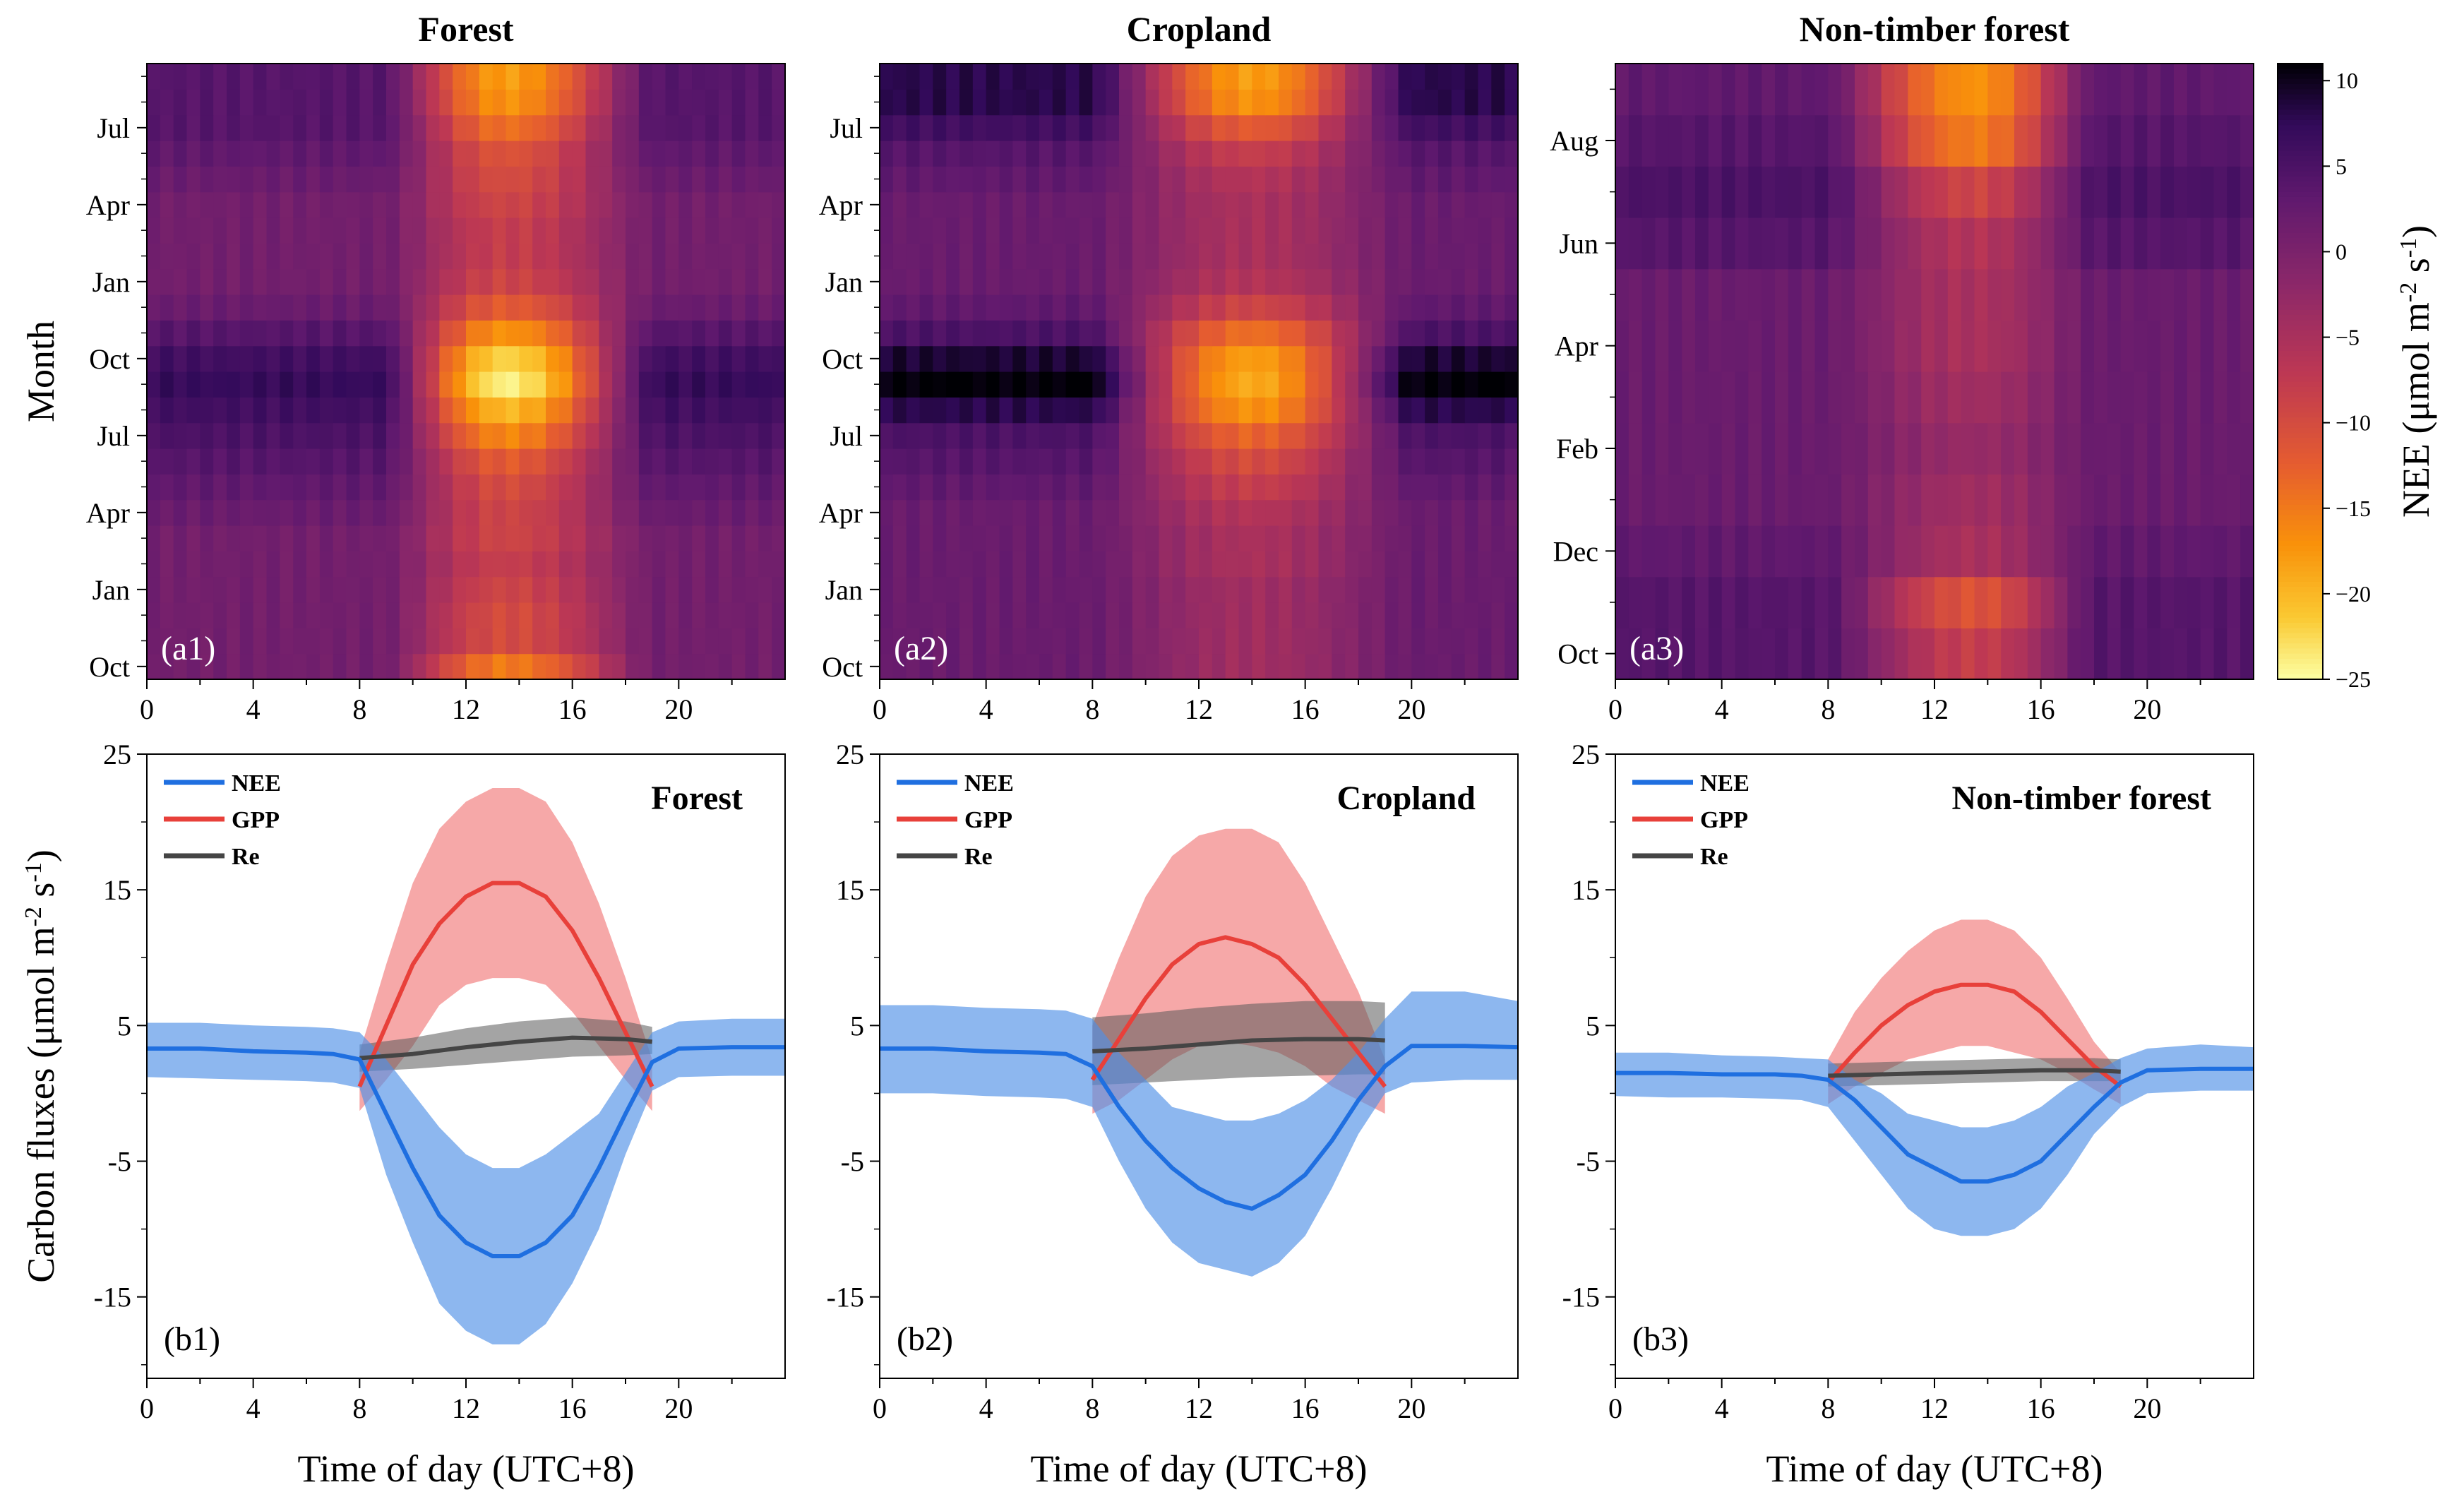 The width and height of the screenshot is (2464, 1504). Describe the element at coordinates (403, 1071) in the screenshot. I see `lineplot-b1: Carbon fluxes (μmol m-2 s-1)` at that location.